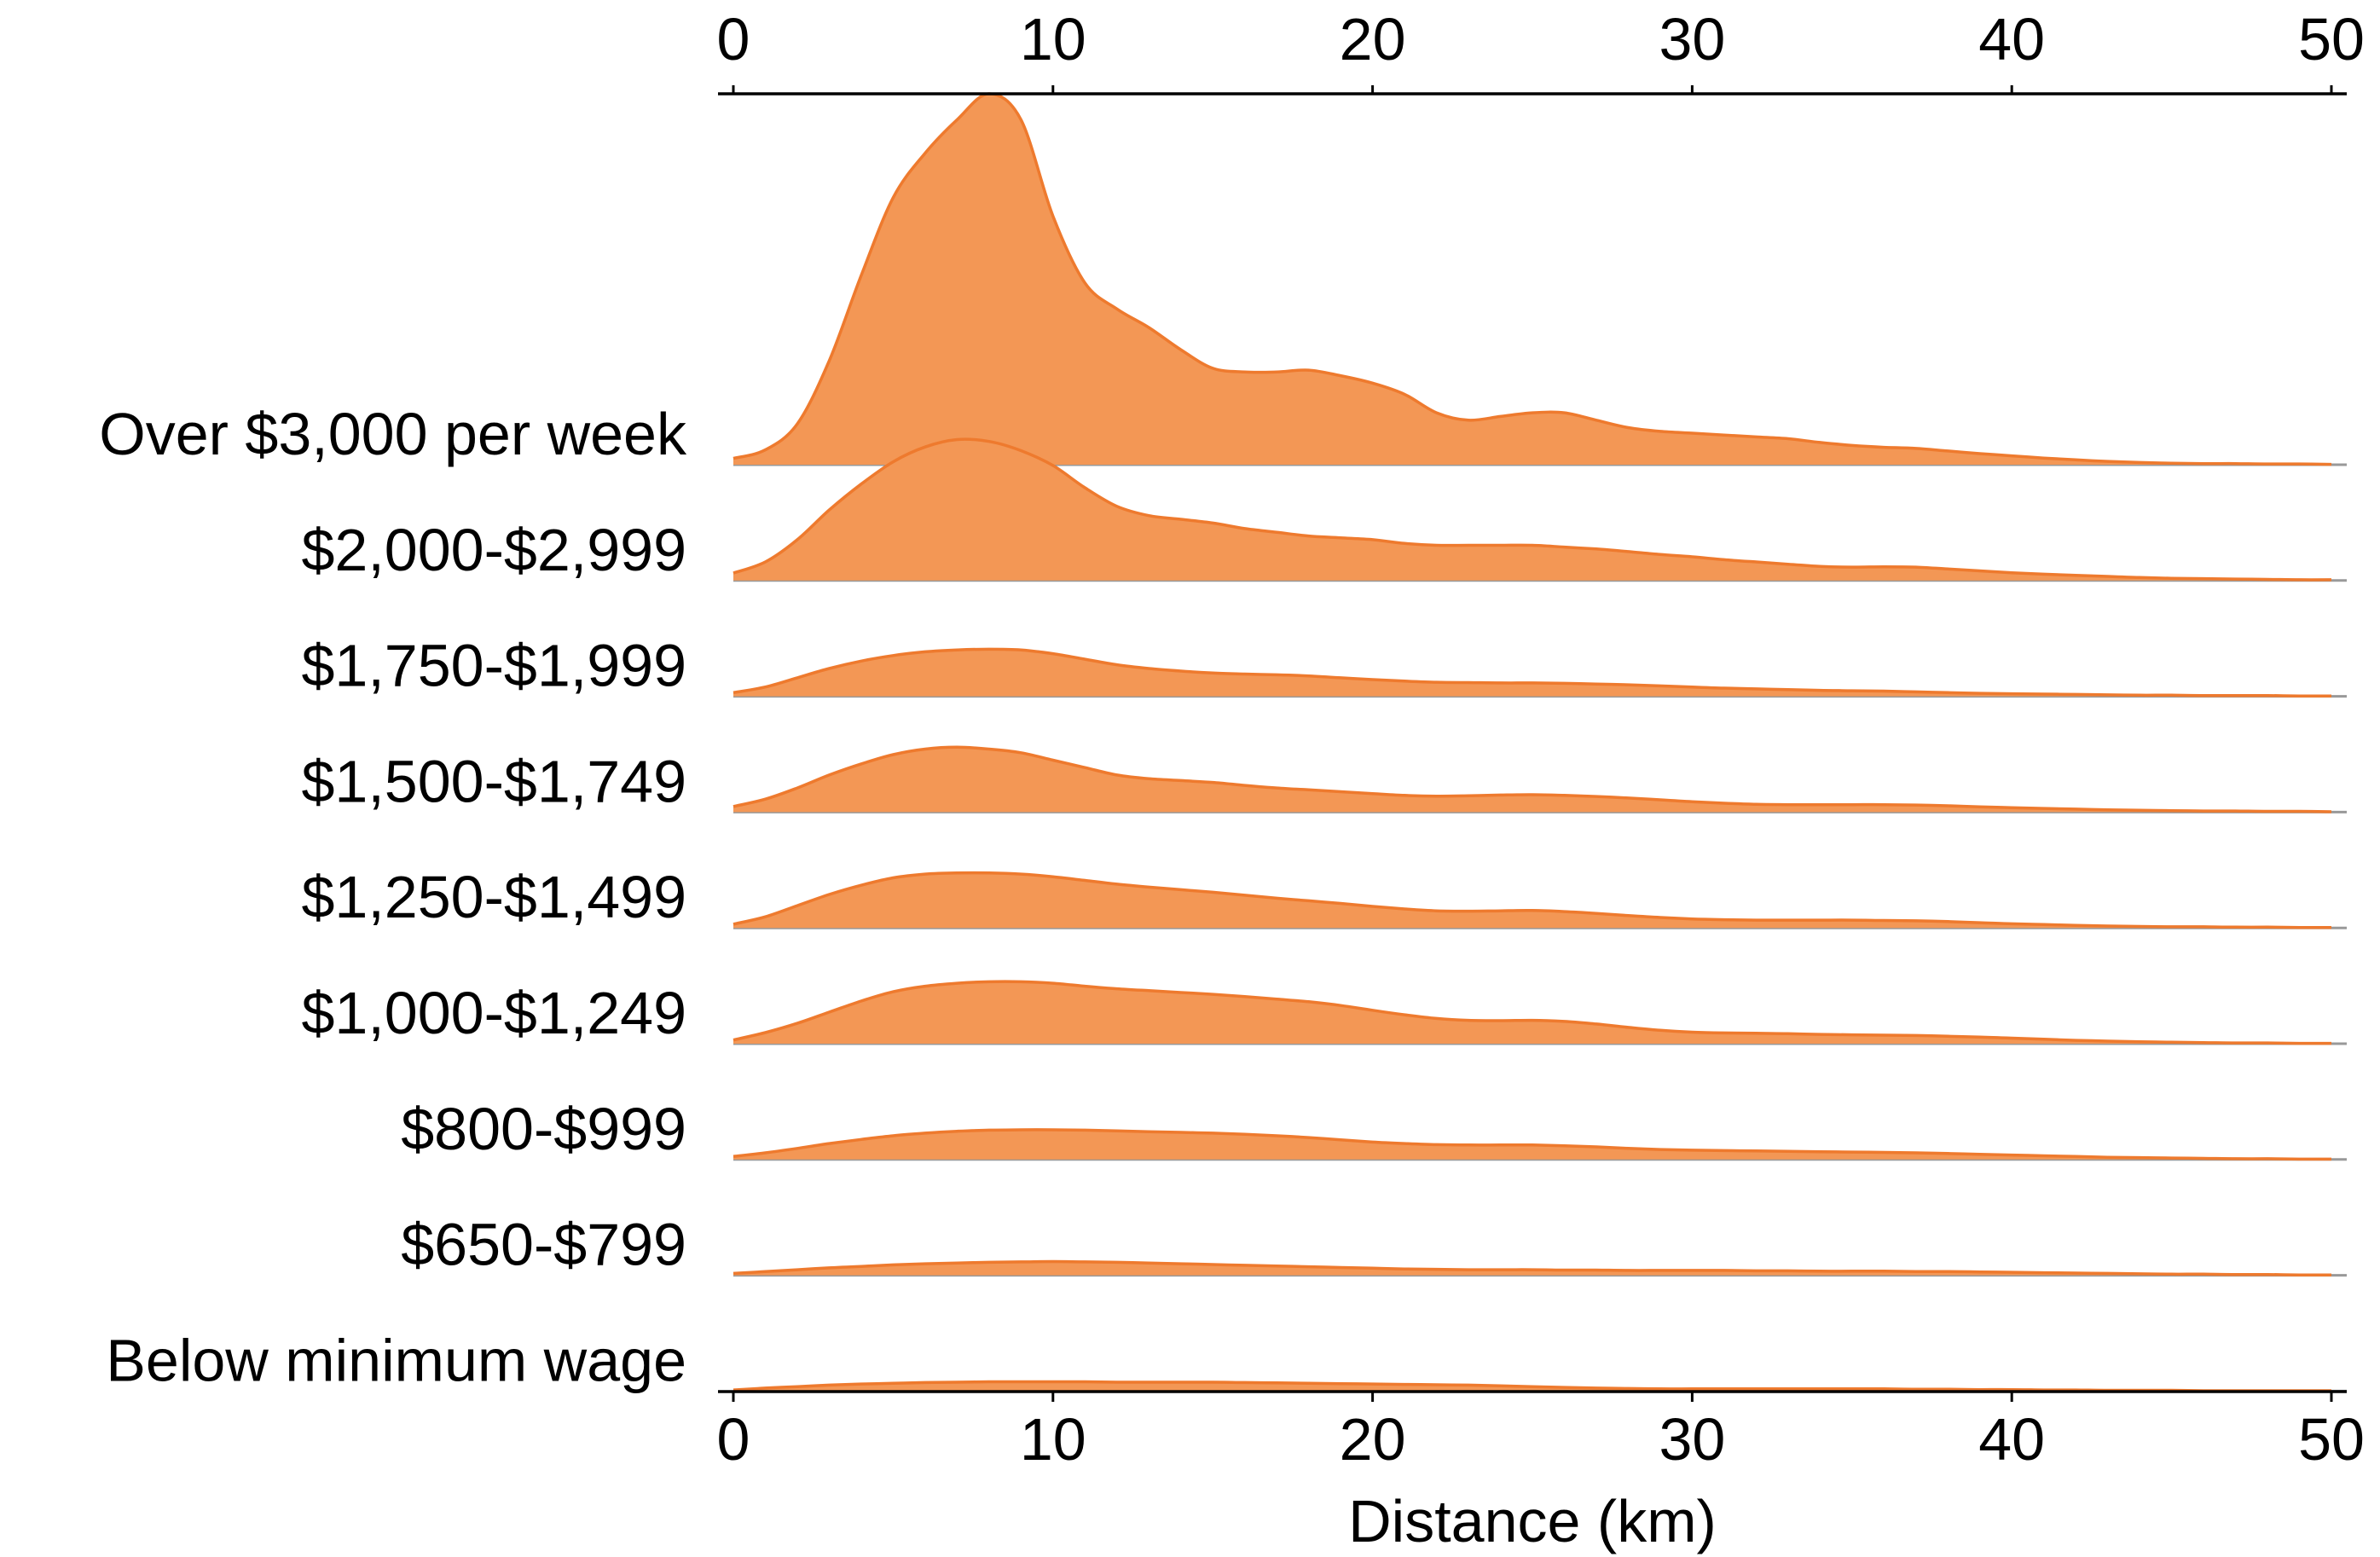 This screenshot has width=2380, height=1557. I want to click on row-label: $1,250-$1,499, so click(493, 897).